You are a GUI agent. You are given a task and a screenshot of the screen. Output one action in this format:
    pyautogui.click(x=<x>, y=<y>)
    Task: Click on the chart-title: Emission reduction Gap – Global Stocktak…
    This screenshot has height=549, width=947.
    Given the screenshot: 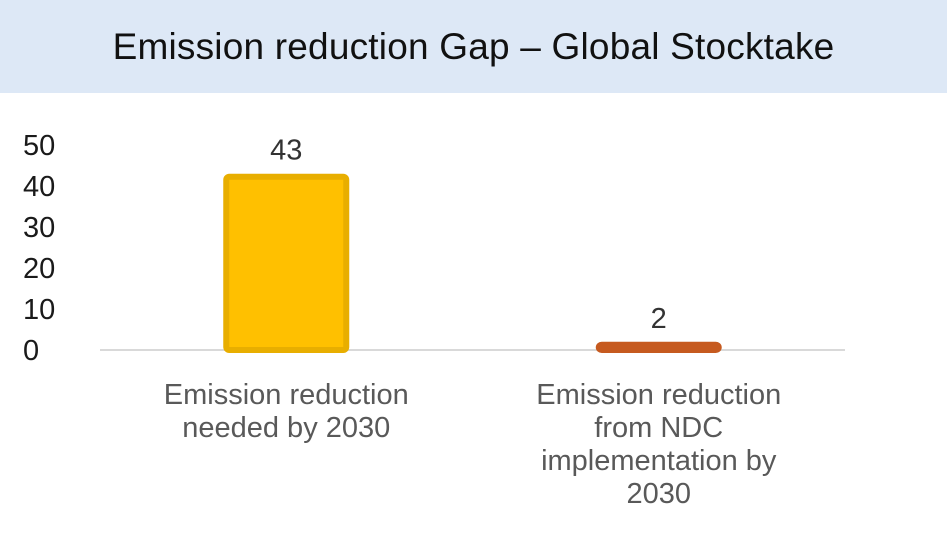 What is the action you would take?
    pyautogui.click(x=473, y=46)
    